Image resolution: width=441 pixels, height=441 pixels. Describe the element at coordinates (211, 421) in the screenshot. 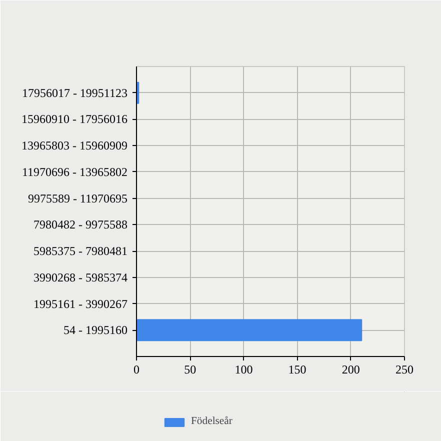

I see `legend-label: Födelseår` at that location.